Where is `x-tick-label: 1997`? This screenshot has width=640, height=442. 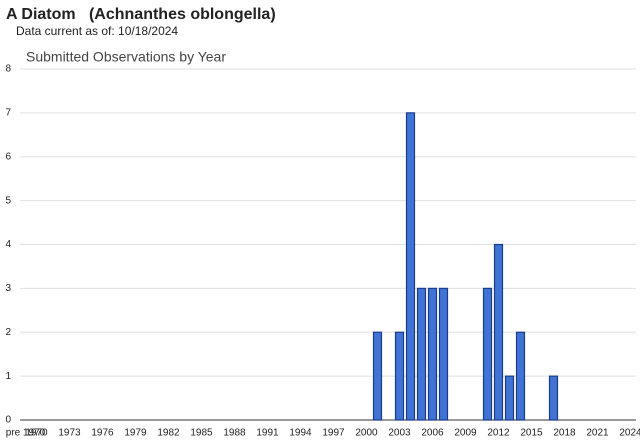 x-tick-label: 1997 is located at coordinates (333, 433).